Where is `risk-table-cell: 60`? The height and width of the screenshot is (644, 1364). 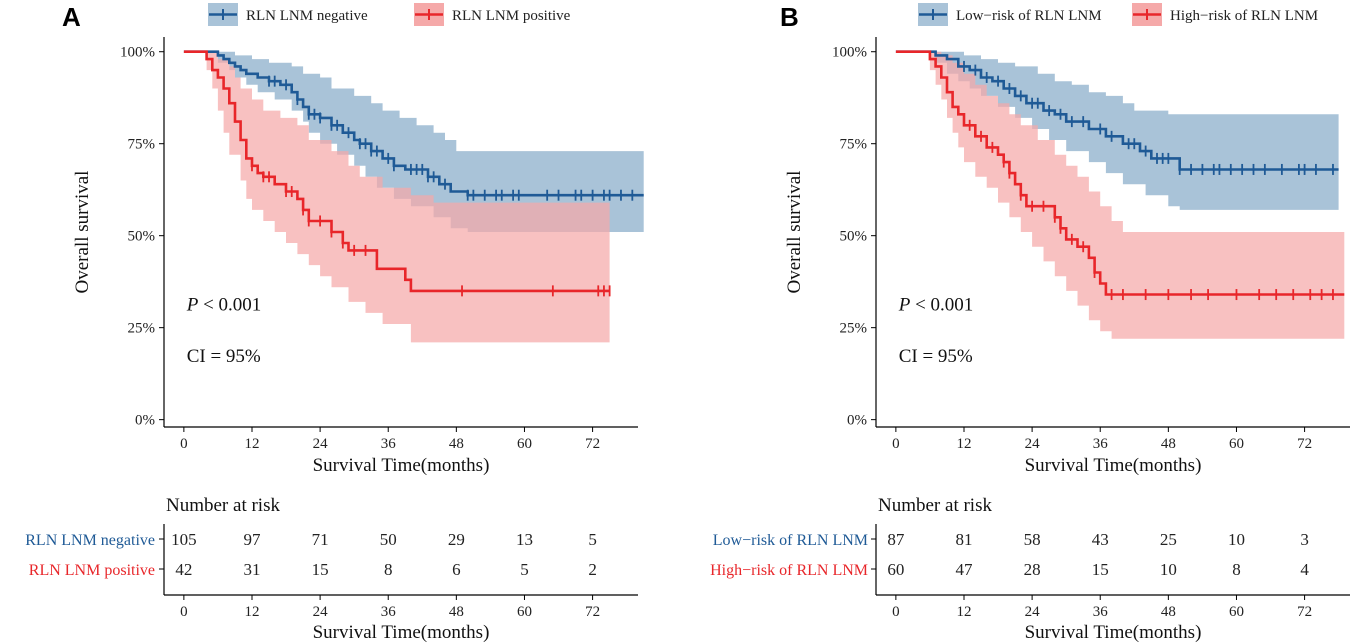
risk-table-cell: 60 is located at coordinates (895, 569).